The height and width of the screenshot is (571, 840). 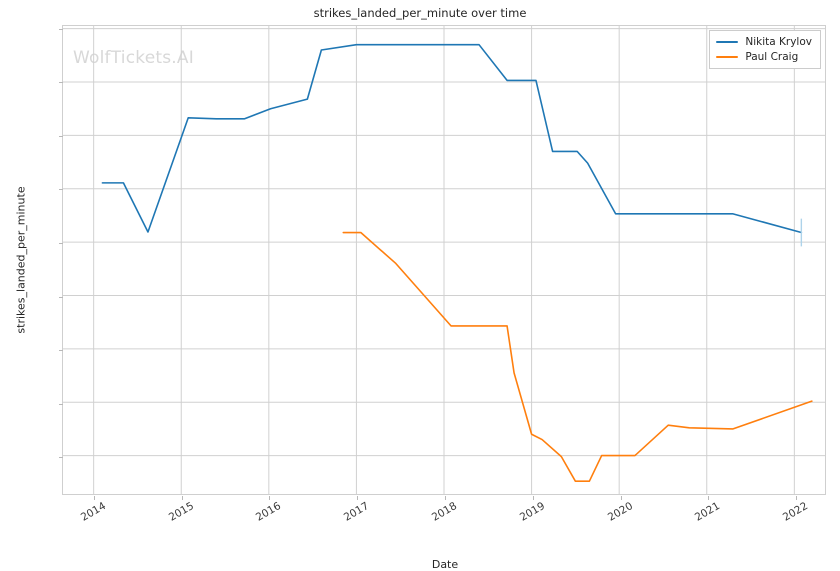 I want to click on x-tick-label: 2014, so click(x=93, y=512).